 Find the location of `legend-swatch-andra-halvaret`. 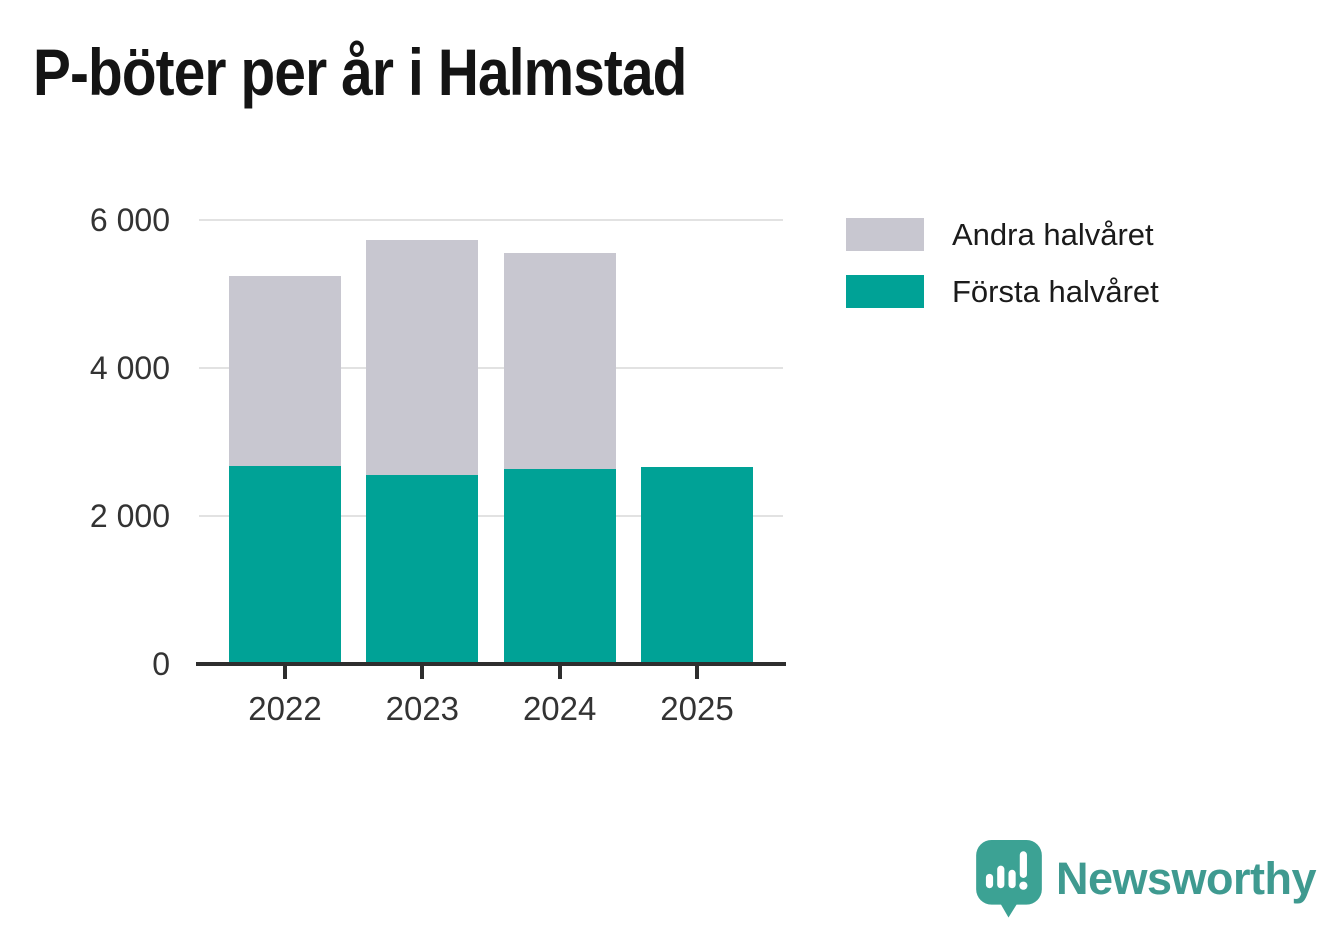

legend-swatch-andra-halvaret is located at coordinates (885, 234).